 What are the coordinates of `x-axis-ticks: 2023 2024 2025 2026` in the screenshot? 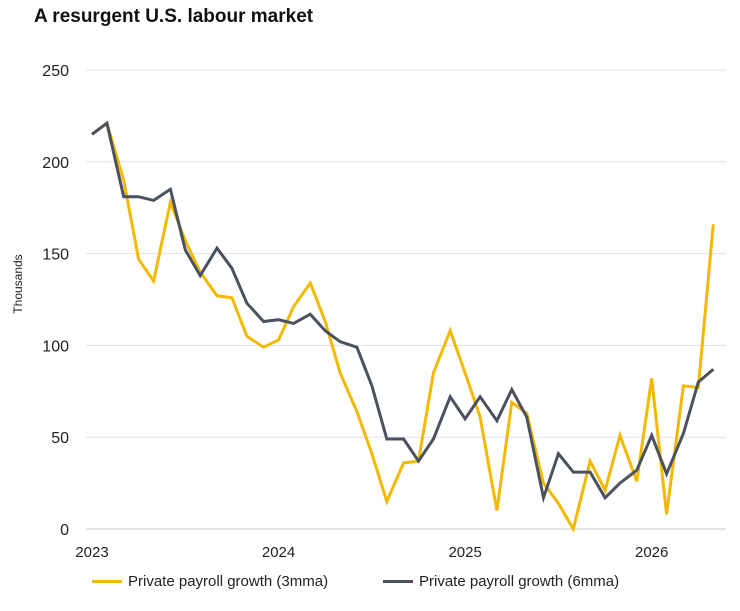 It's located at (371, 552).